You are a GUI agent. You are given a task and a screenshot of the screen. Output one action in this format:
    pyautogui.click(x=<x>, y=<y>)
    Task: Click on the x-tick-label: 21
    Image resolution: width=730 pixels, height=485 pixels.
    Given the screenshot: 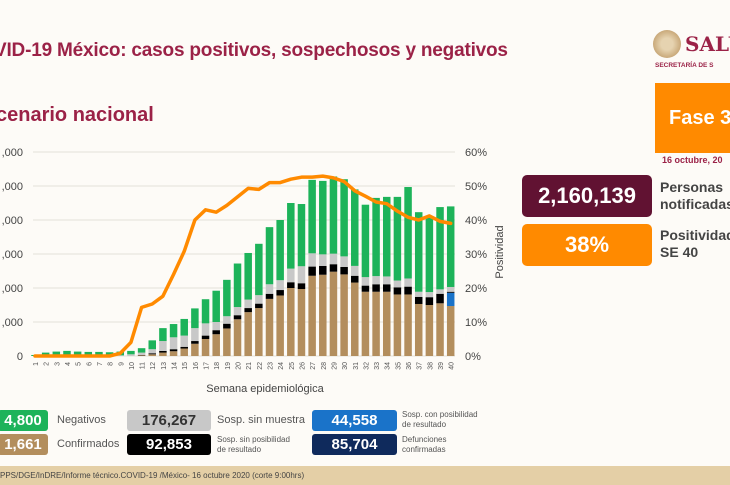 What is the action you would take?
    pyautogui.click(x=249, y=366)
    